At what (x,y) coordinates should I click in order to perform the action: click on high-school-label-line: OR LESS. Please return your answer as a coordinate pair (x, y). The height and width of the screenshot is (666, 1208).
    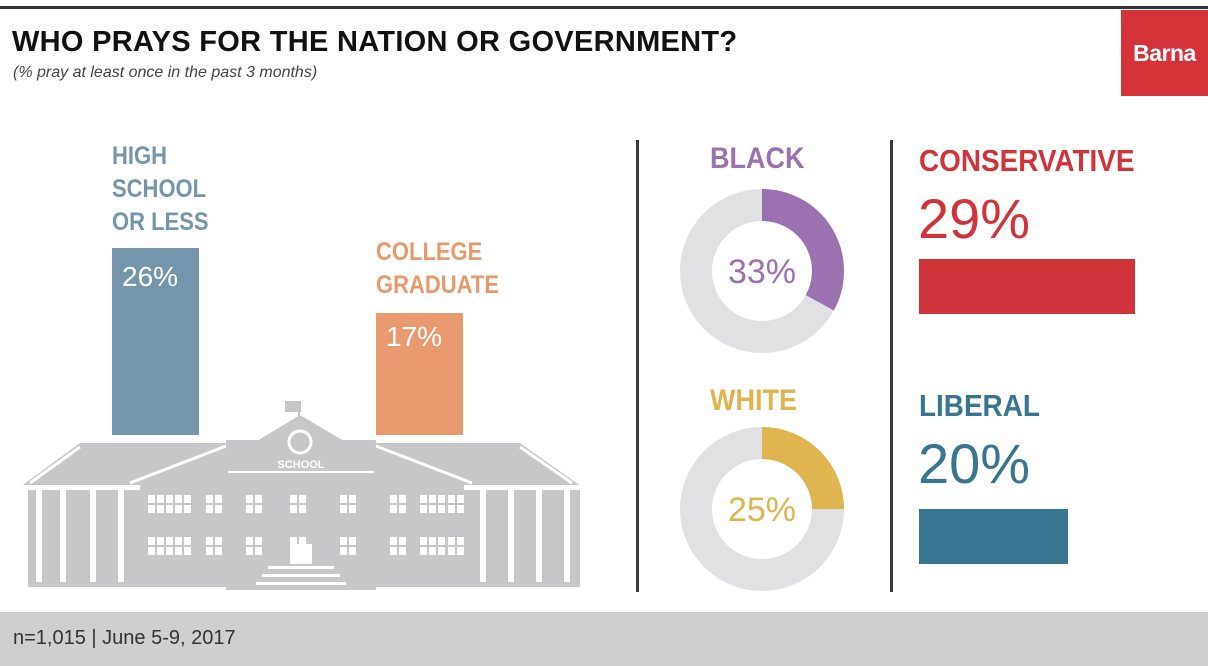
    Looking at the image, I should click on (160, 222).